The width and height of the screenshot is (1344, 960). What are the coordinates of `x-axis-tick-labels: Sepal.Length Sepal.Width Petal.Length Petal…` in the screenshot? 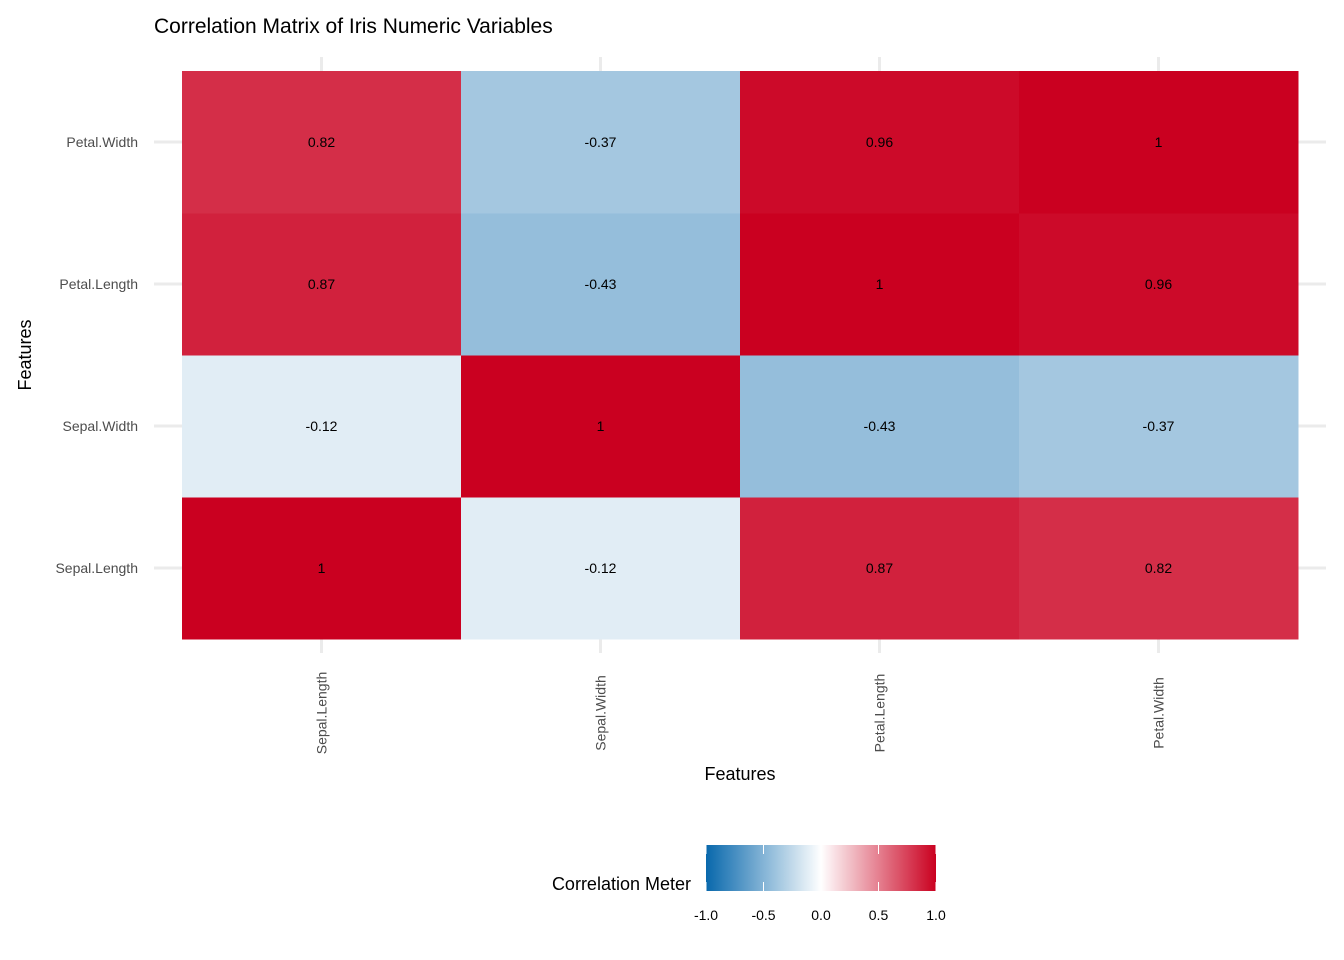 It's located at (740, 713).